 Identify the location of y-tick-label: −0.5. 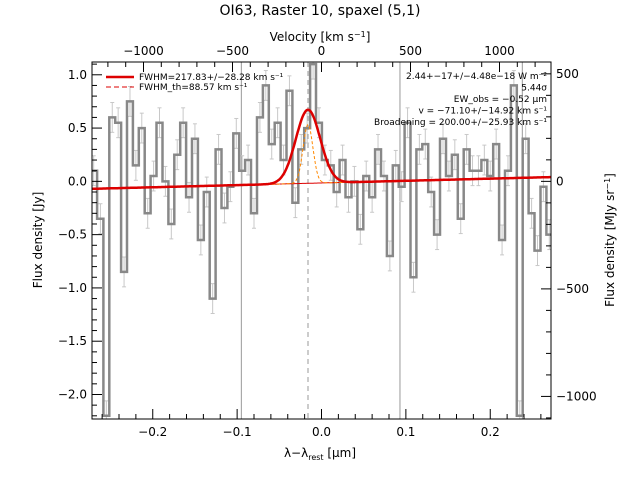
(72, 235).